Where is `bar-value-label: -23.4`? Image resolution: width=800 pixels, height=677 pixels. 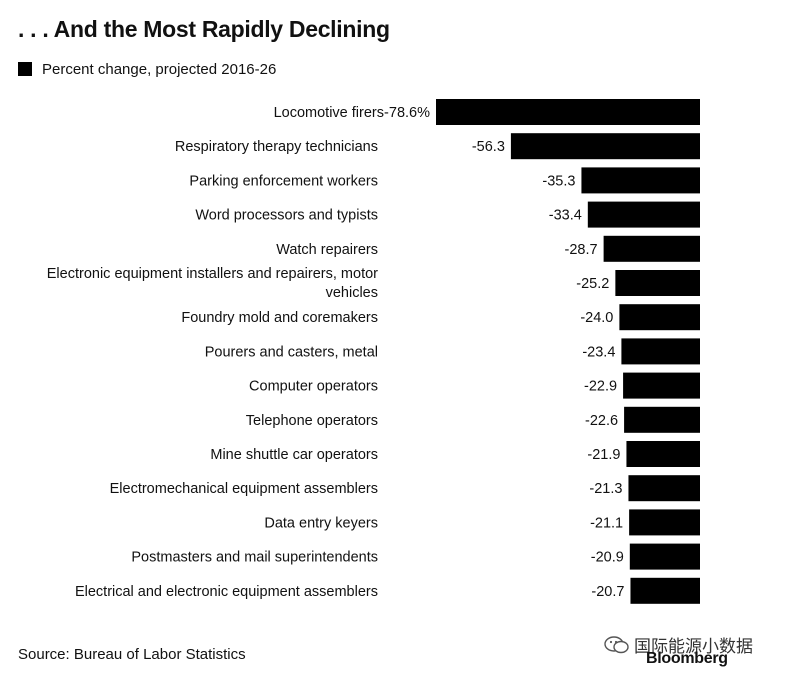 bar-value-label: -23.4 is located at coordinates (598, 352).